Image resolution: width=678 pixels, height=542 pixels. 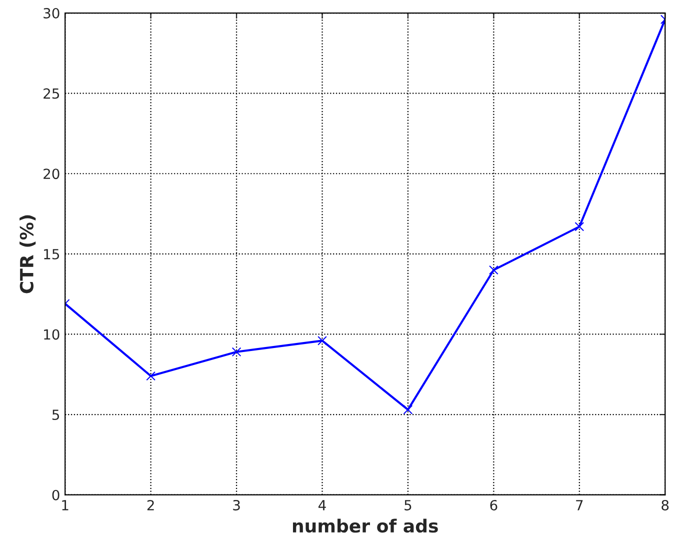 I want to click on y-tick-label: 25, so click(x=52, y=93).